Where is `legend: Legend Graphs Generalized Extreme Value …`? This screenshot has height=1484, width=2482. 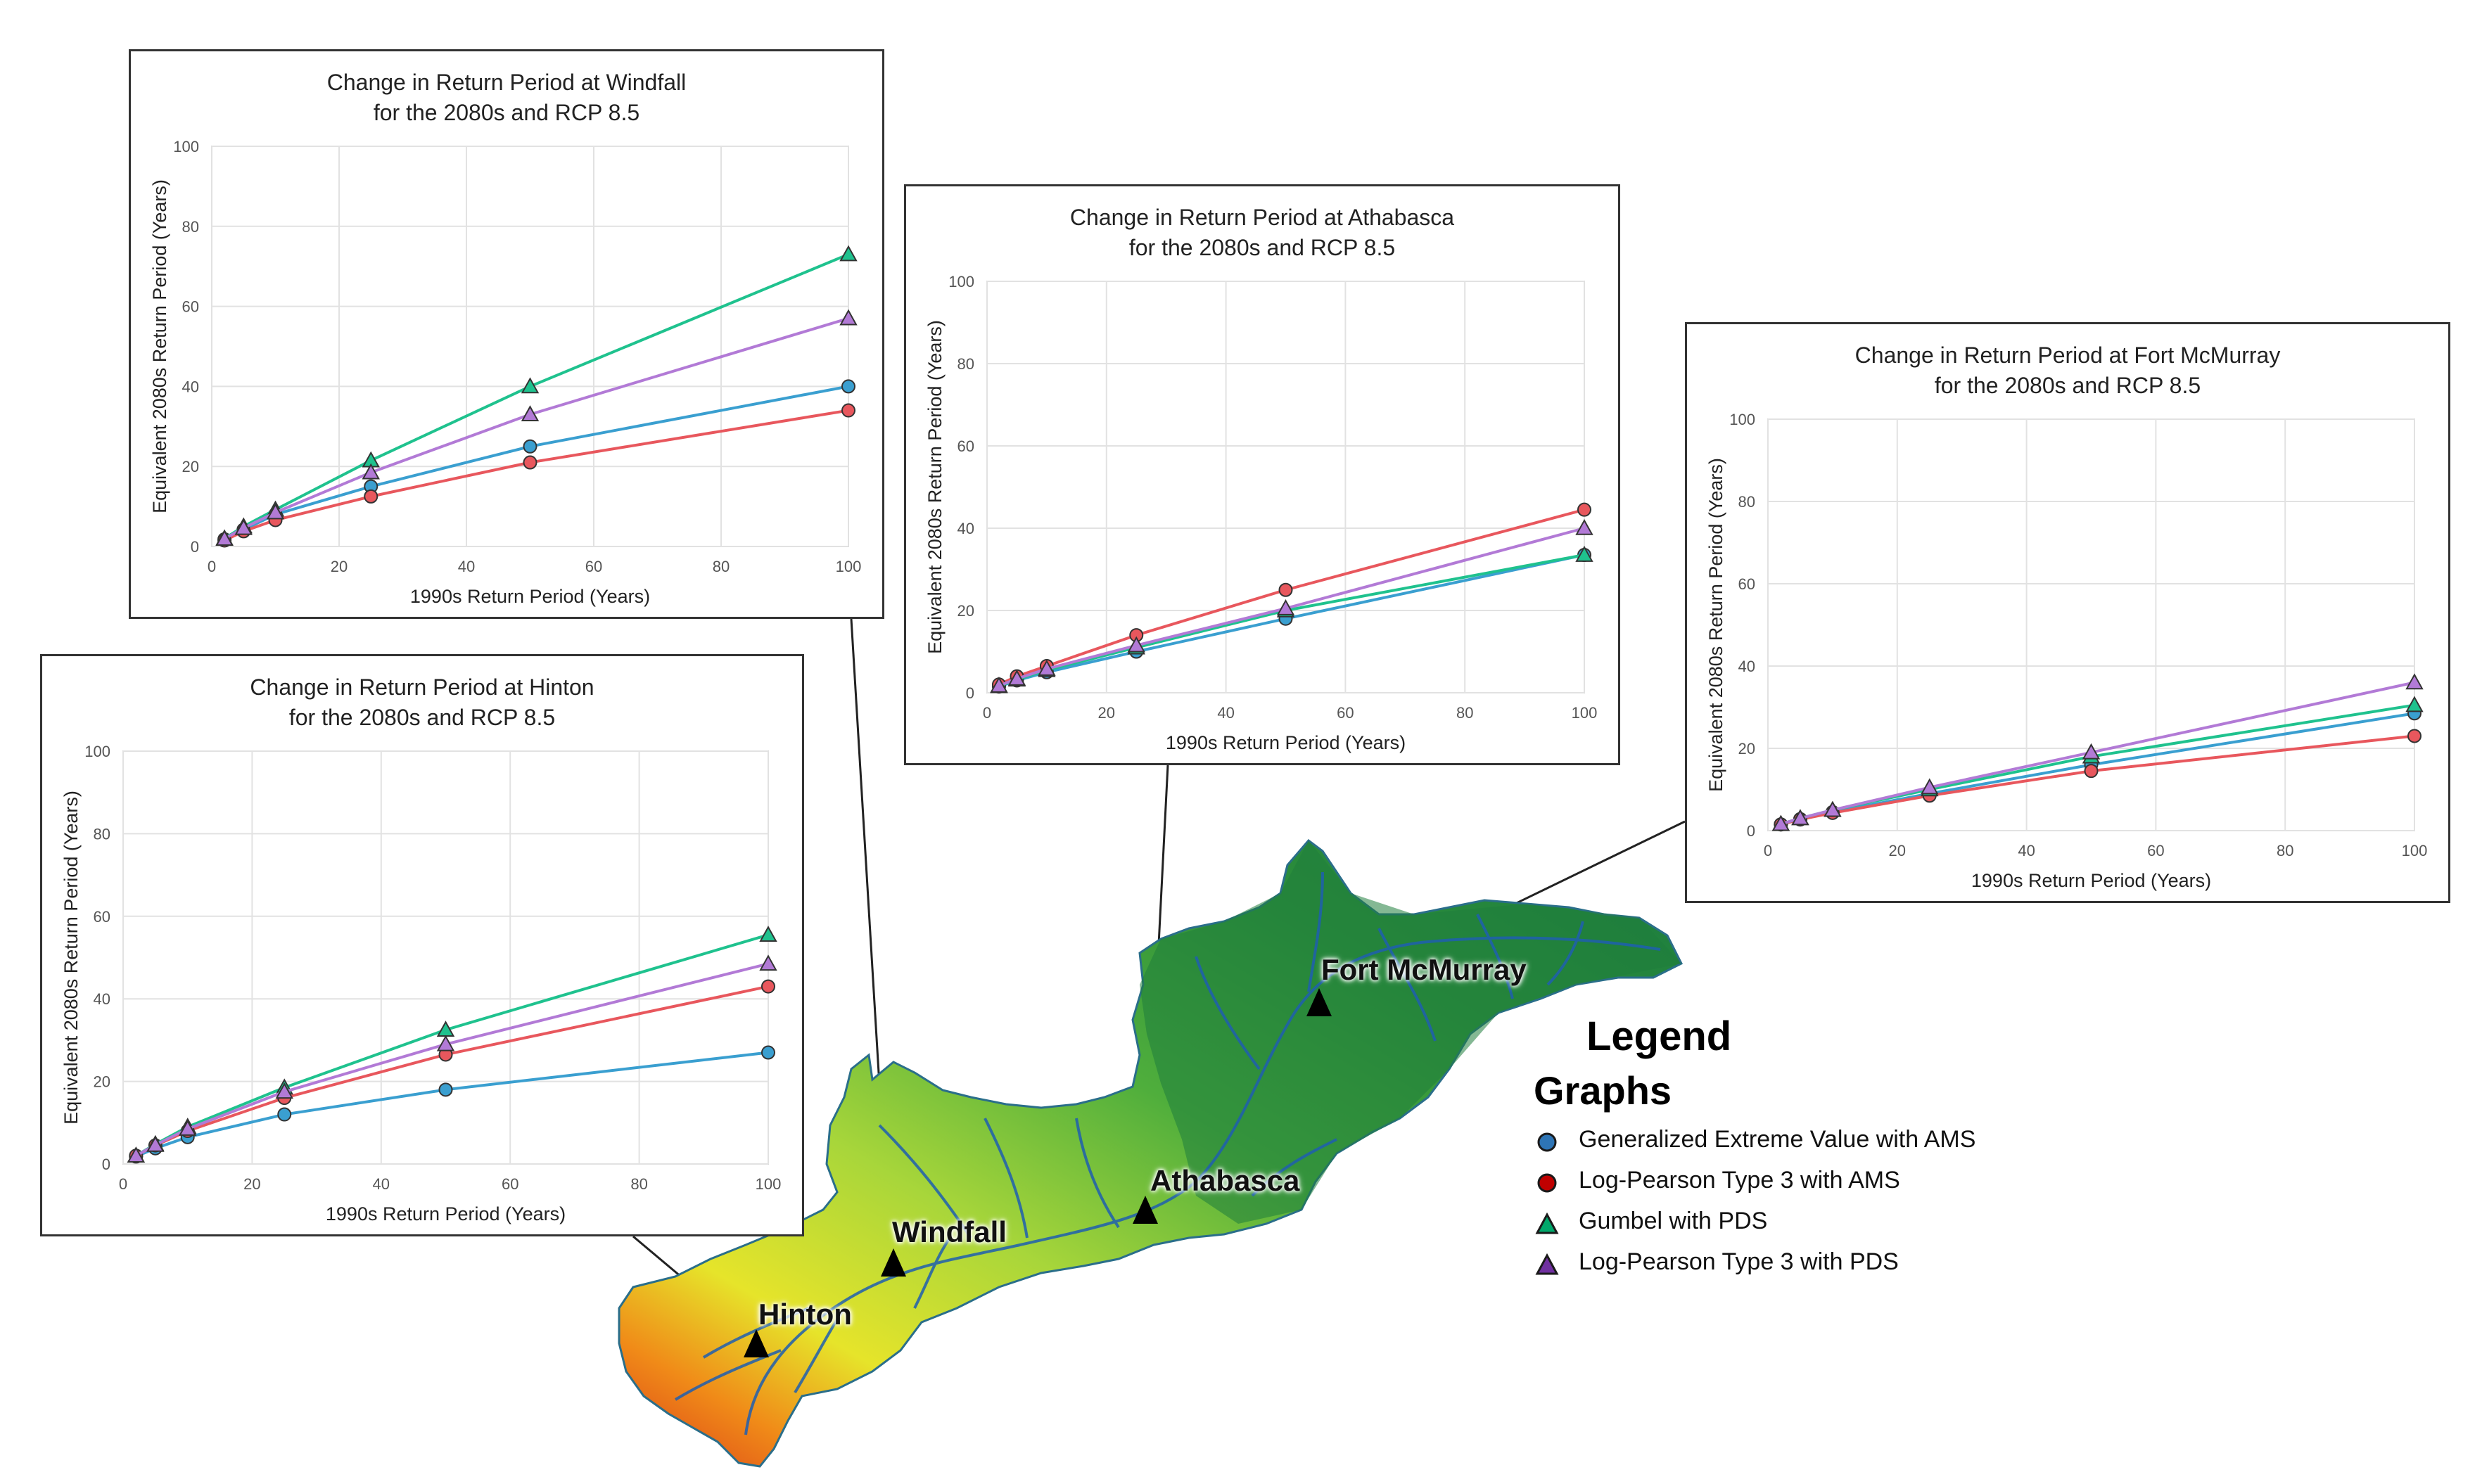 legend: Legend Graphs Generalized Extreme Value … is located at coordinates (1801, 1153).